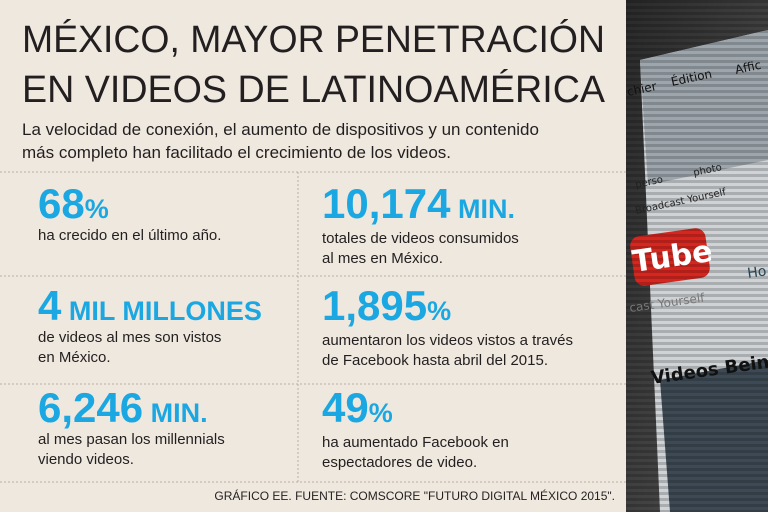 This screenshot has height=512, width=768. I want to click on title: EN VIDEOS DE LATINOAMÉRICA, so click(314, 89).